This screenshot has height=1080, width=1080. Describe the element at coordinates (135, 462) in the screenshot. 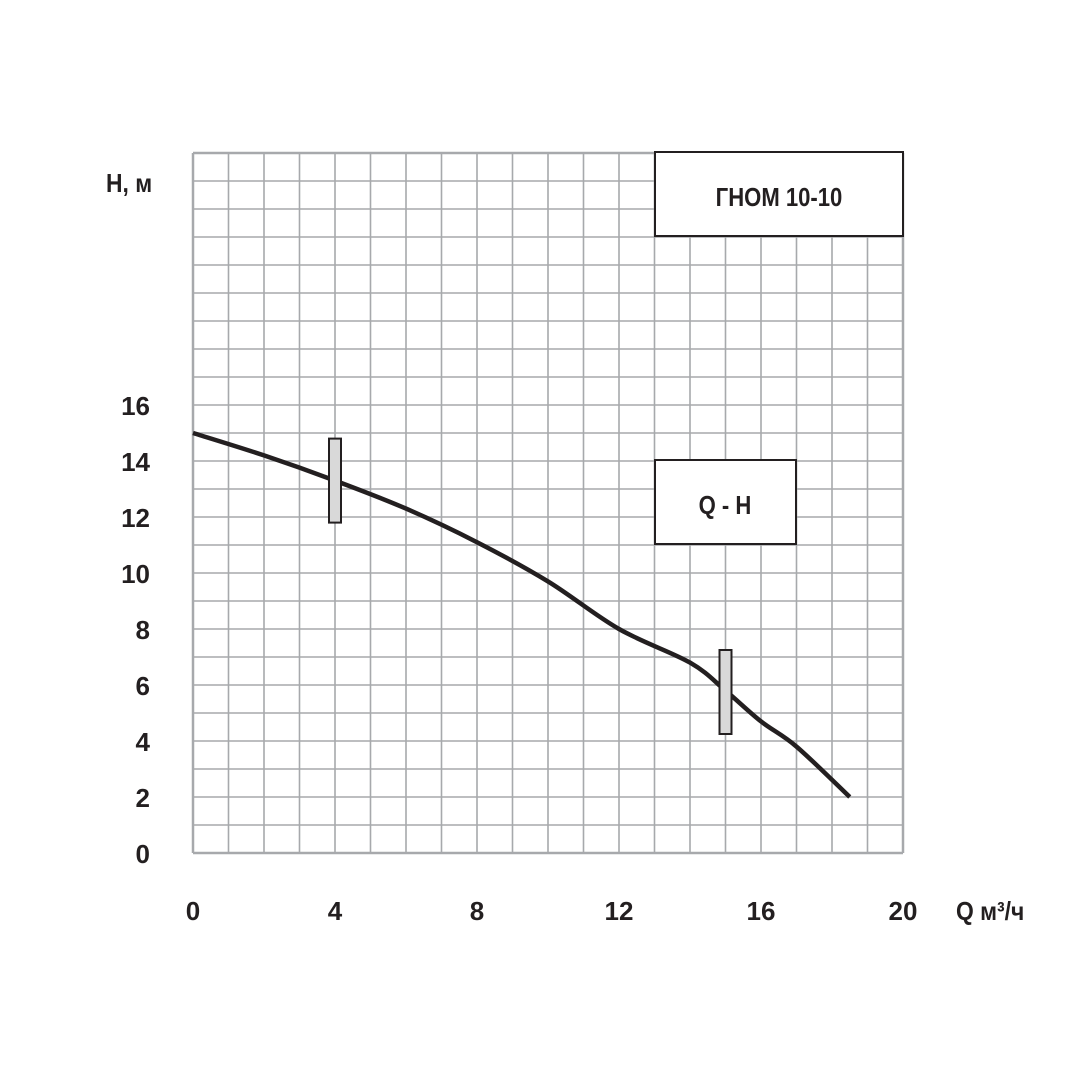

I see `y-tick-label: 14` at that location.